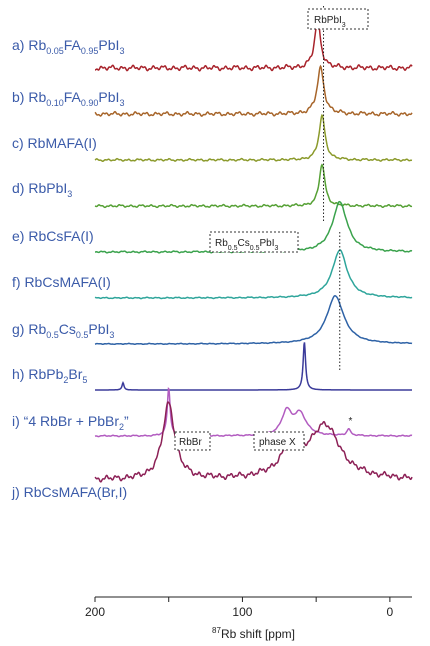 The height and width of the screenshot is (646, 430). I want to click on spectrum-line-i, so click(253, 412).